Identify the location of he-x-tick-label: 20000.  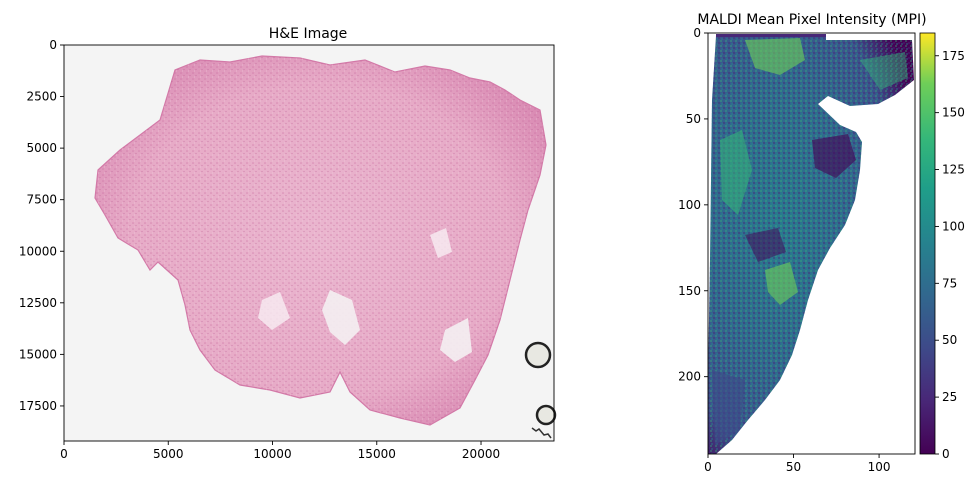
(481, 454).